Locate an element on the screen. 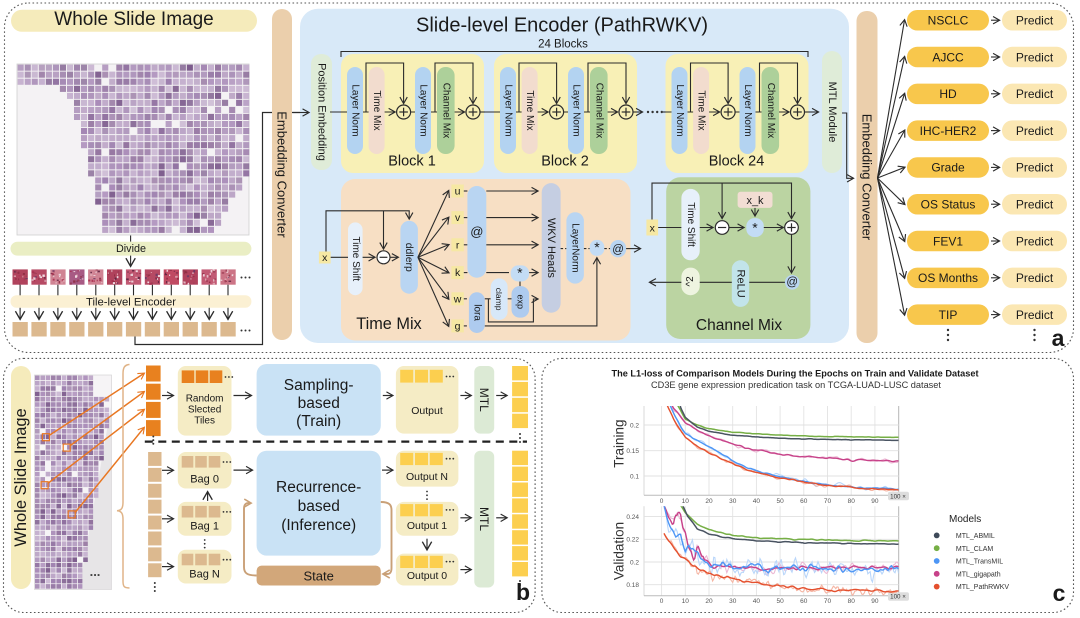 This screenshot has height=618, width=1080. svg-text: HD is located at coordinates (948, 94).